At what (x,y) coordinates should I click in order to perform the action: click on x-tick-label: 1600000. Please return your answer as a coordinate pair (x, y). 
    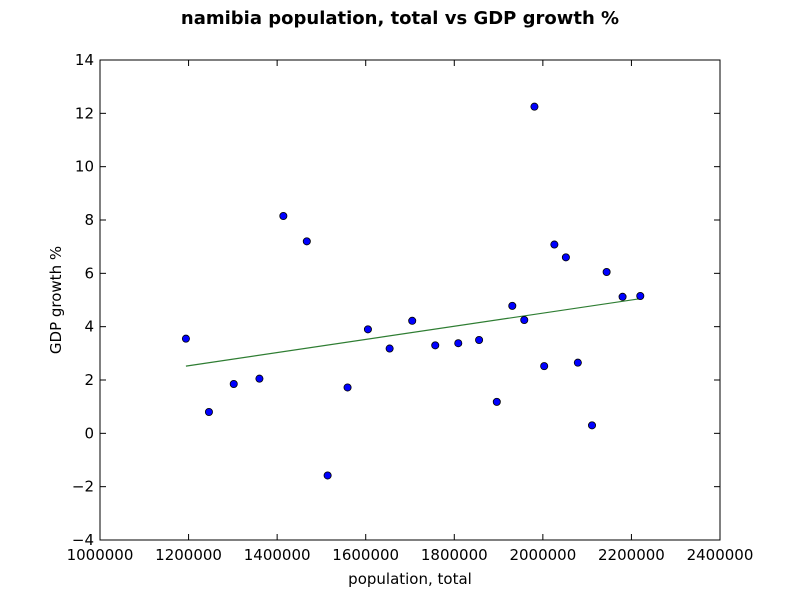
    Looking at the image, I should click on (365, 555).